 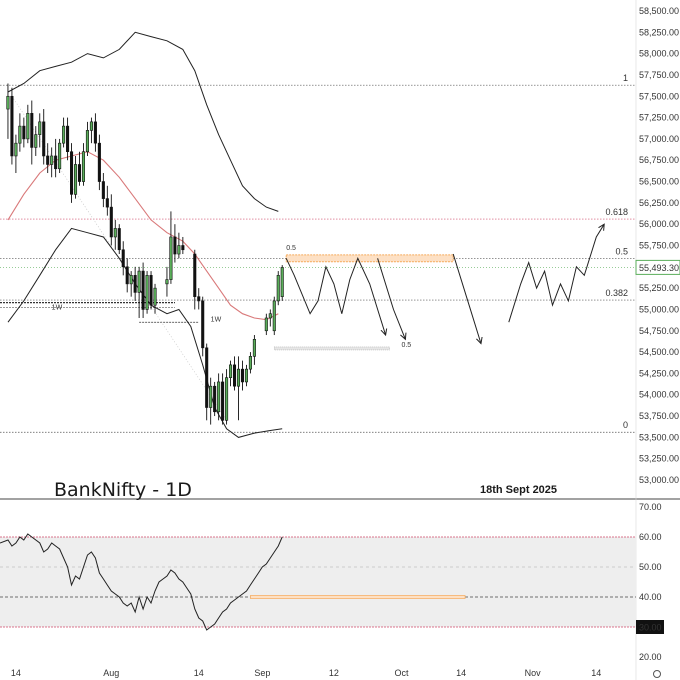 What do you see at coordinates (650, 657) in the screenshot?
I see `rsi-tick-label: 20.00` at bounding box center [650, 657].